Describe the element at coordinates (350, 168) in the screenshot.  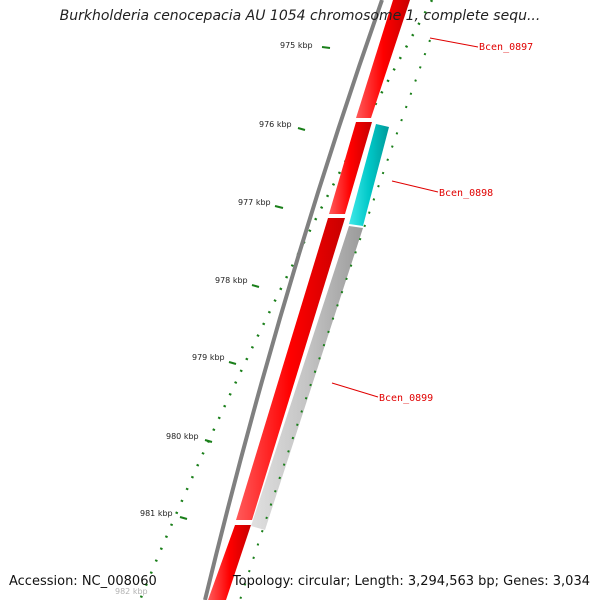
I see `gene-forward-2-shape` at that location.